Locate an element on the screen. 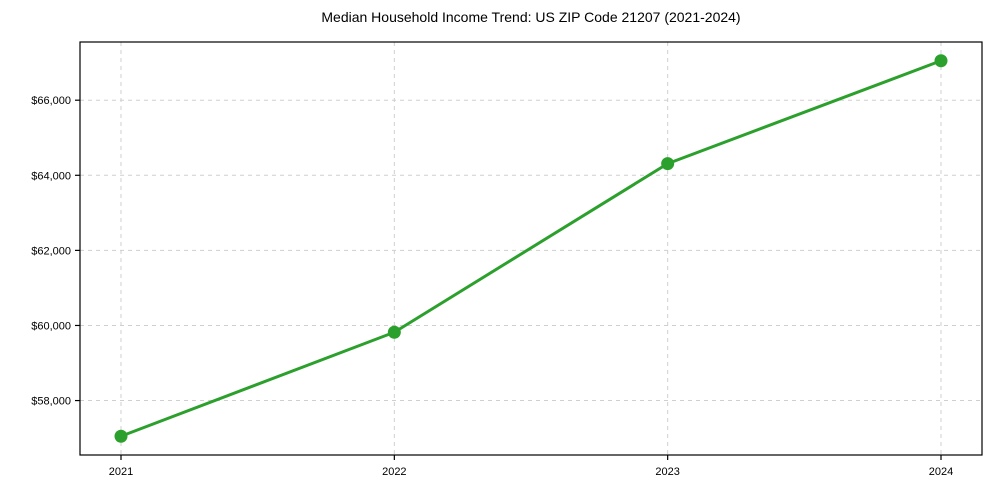  data-point-2021 is located at coordinates (121, 436).